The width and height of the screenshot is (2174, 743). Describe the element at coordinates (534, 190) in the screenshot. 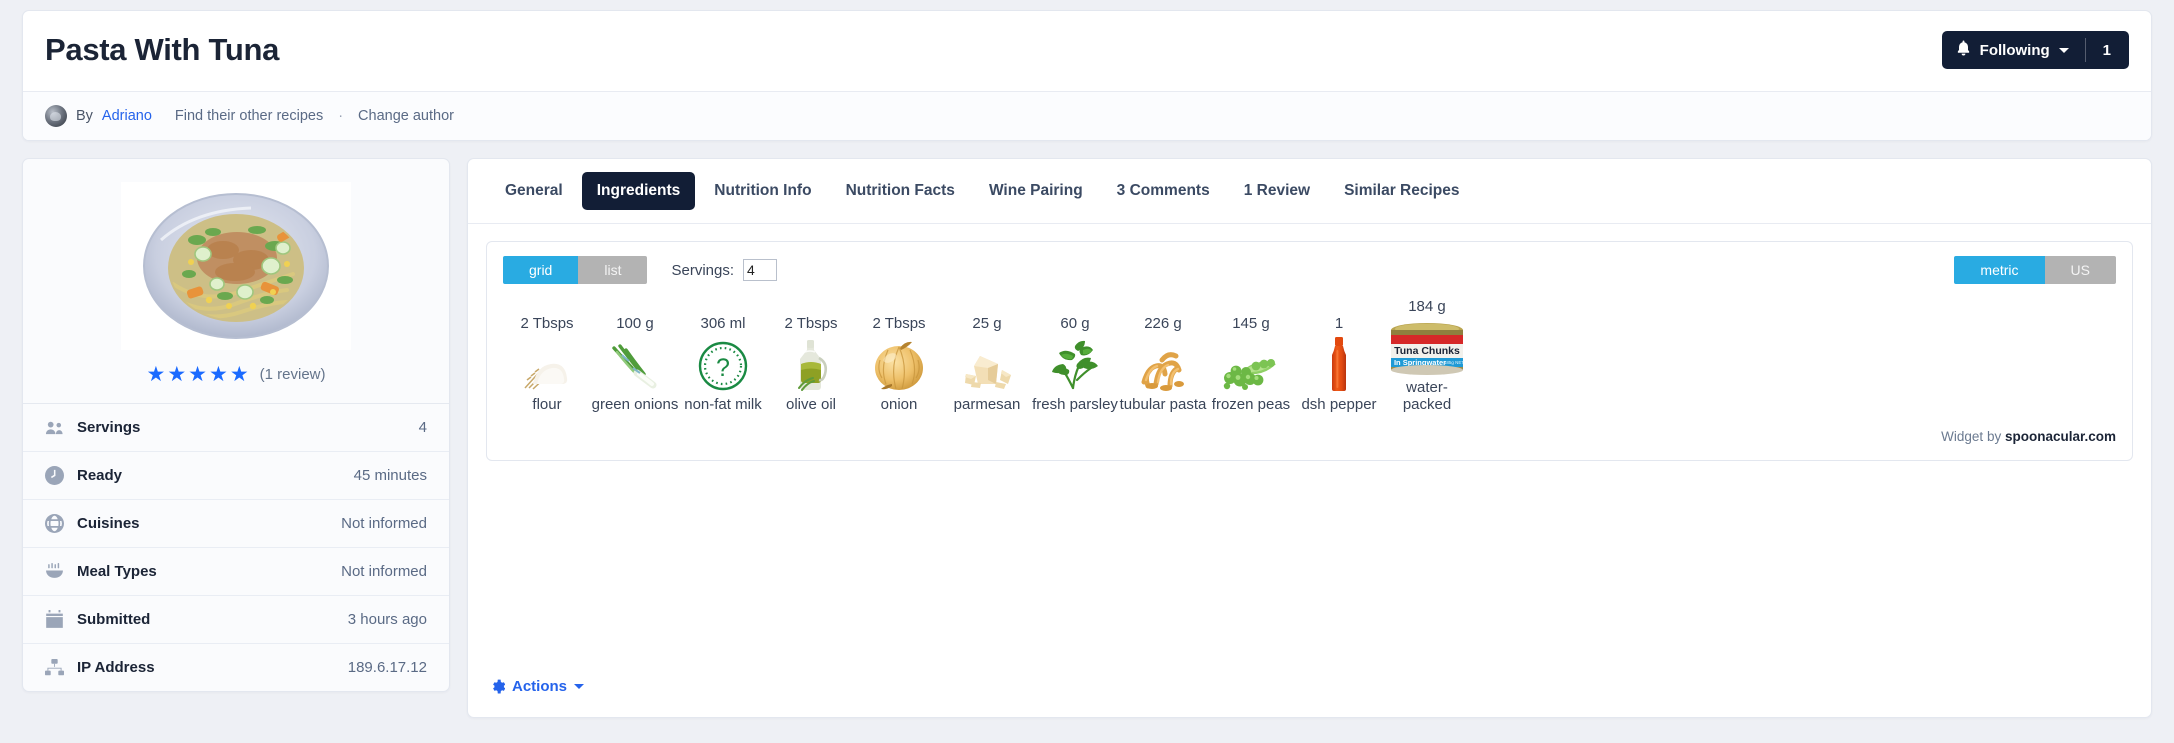

I see `tab-general: General` at that location.